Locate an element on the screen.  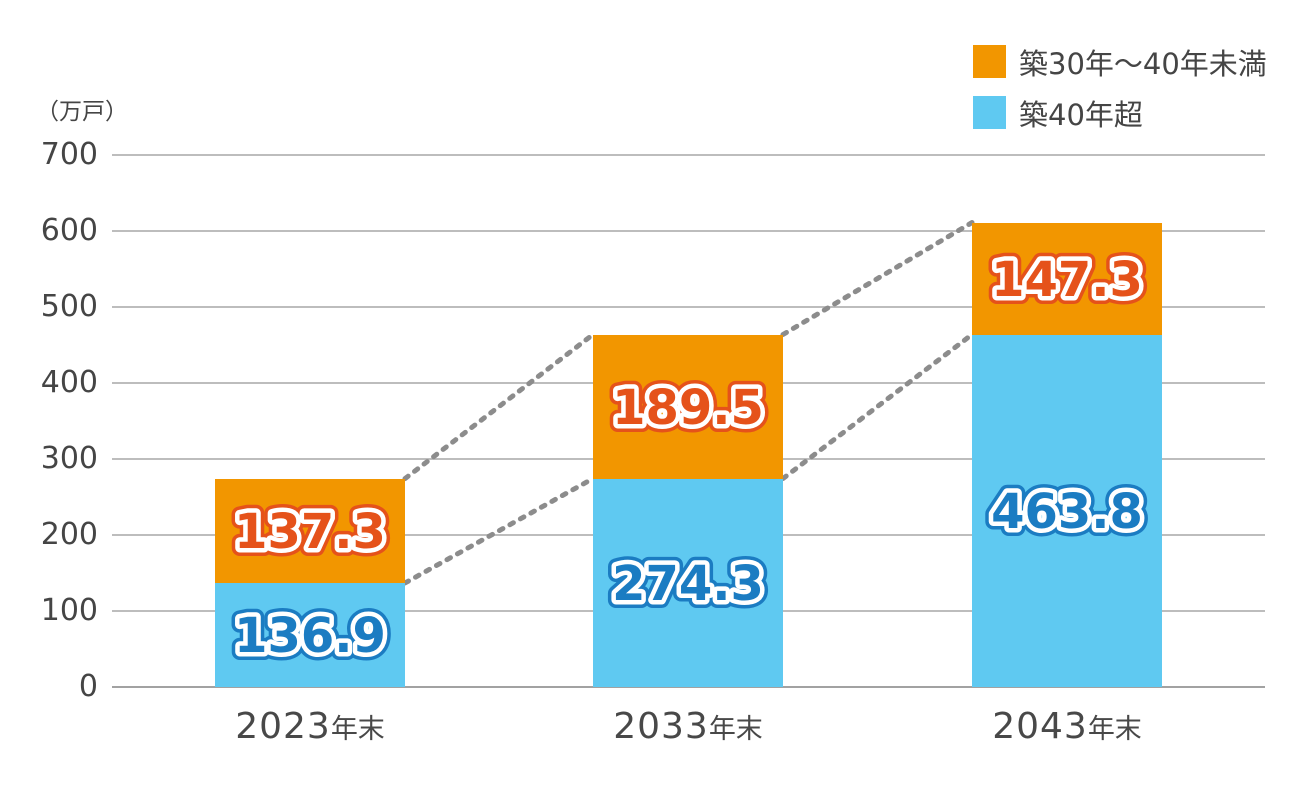
svg-text: 274.3 is located at coordinates (688, 584).